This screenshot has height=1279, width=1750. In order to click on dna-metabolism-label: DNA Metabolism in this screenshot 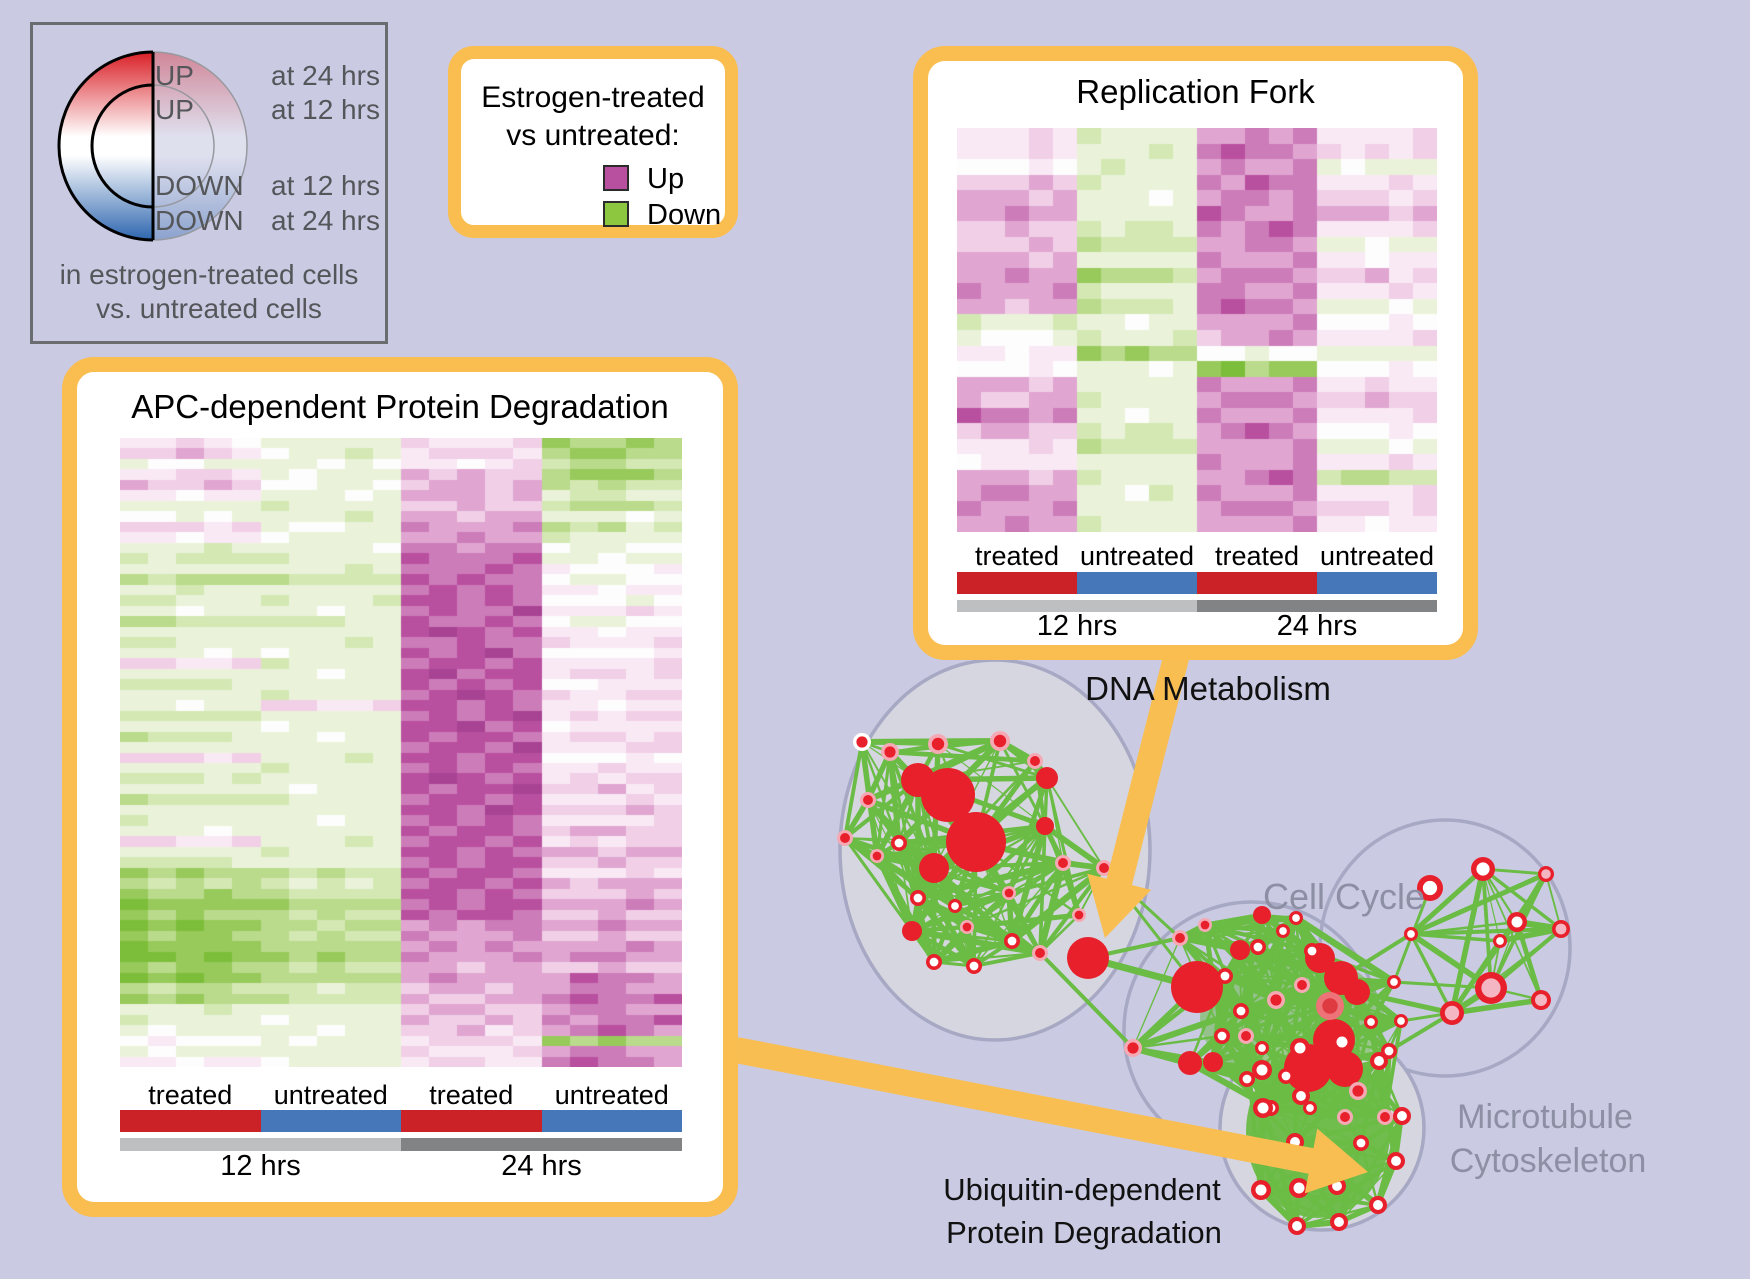, I will do `click(1208, 688)`.